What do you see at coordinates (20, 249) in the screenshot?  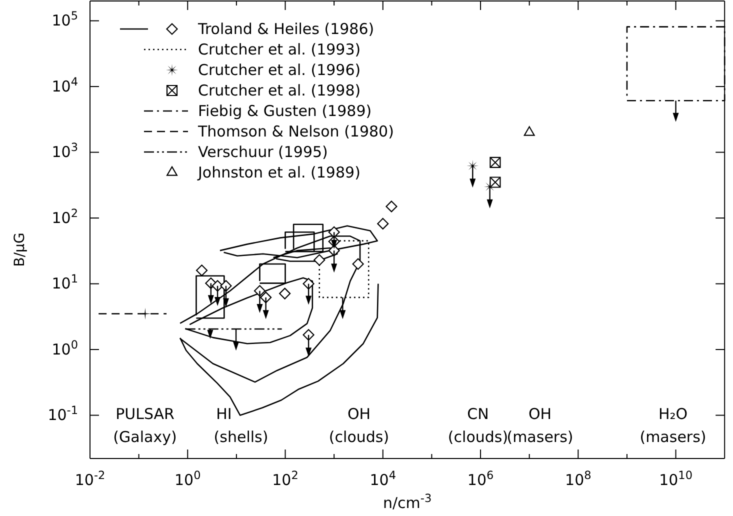 I see `y-axis-title: B/μG` at bounding box center [20, 249].